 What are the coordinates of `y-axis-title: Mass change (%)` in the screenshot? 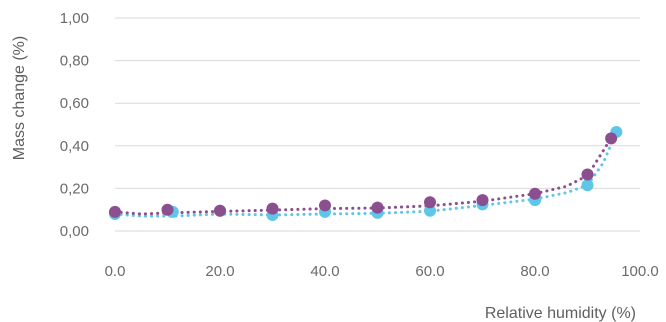 It's located at (19, 98).